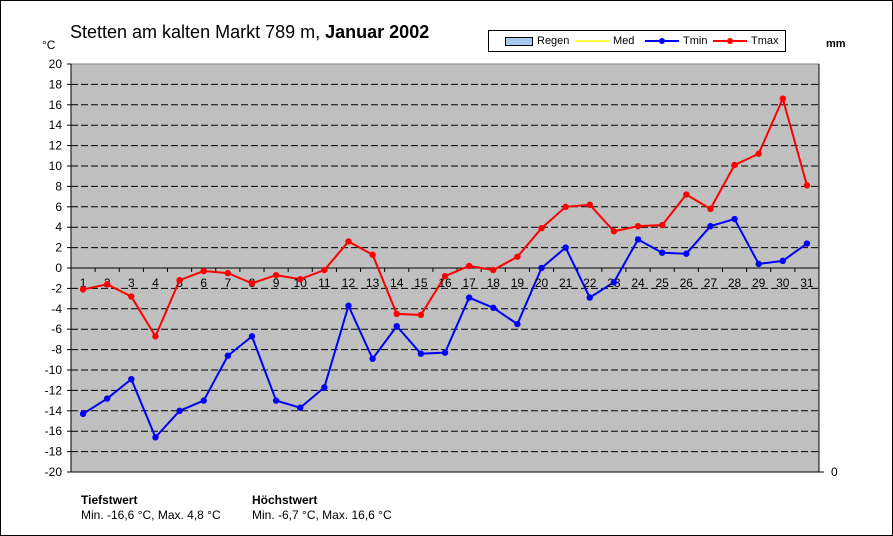  What do you see at coordinates (195, 32) in the screenshot?
I see `title-station: Stetten am kalten Markt 789 m,` at bounding box center [195, 32].